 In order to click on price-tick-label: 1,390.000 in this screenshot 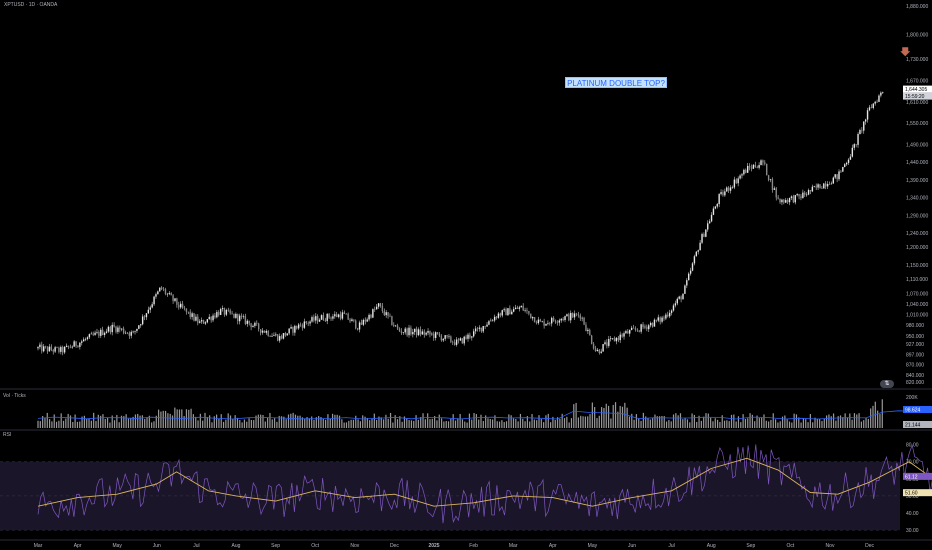, I will do `click(917, 181)`.